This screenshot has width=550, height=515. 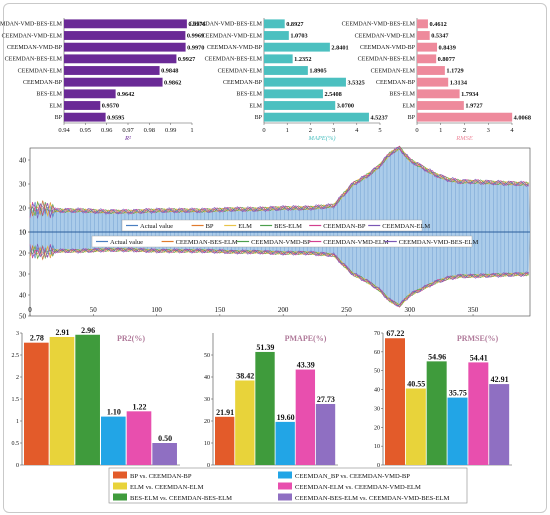 I want to click on pmape-y-tick-label: 10, so click(x=207, y=444).